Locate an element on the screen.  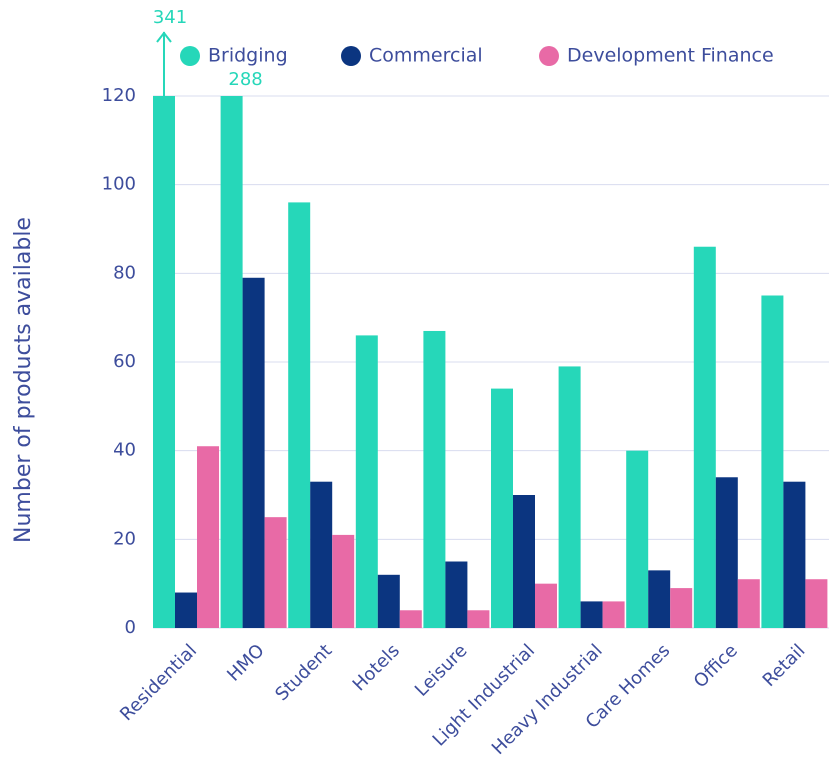
y-tick-label: 100 is located at coordinates (119, 184).